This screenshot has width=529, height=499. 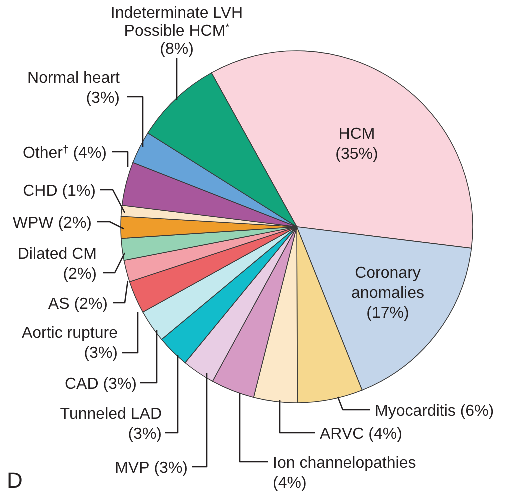 I want to click on slice-label: Indeterminate LVH Possible HCM$^{*}$, so click(x=177, y=22).